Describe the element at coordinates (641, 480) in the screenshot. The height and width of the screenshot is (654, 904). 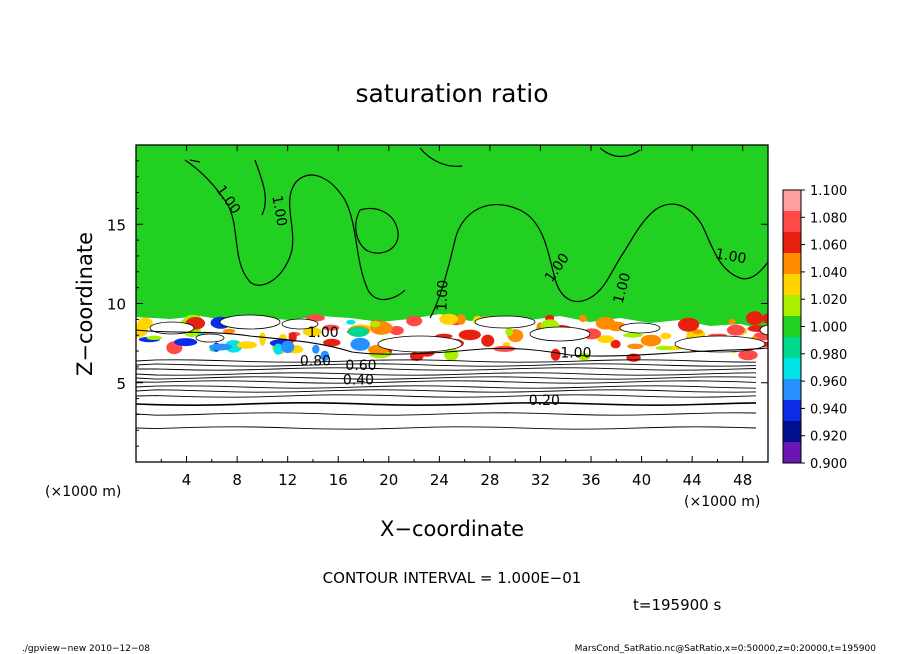
I see `x-tick-label: 40` at that location.